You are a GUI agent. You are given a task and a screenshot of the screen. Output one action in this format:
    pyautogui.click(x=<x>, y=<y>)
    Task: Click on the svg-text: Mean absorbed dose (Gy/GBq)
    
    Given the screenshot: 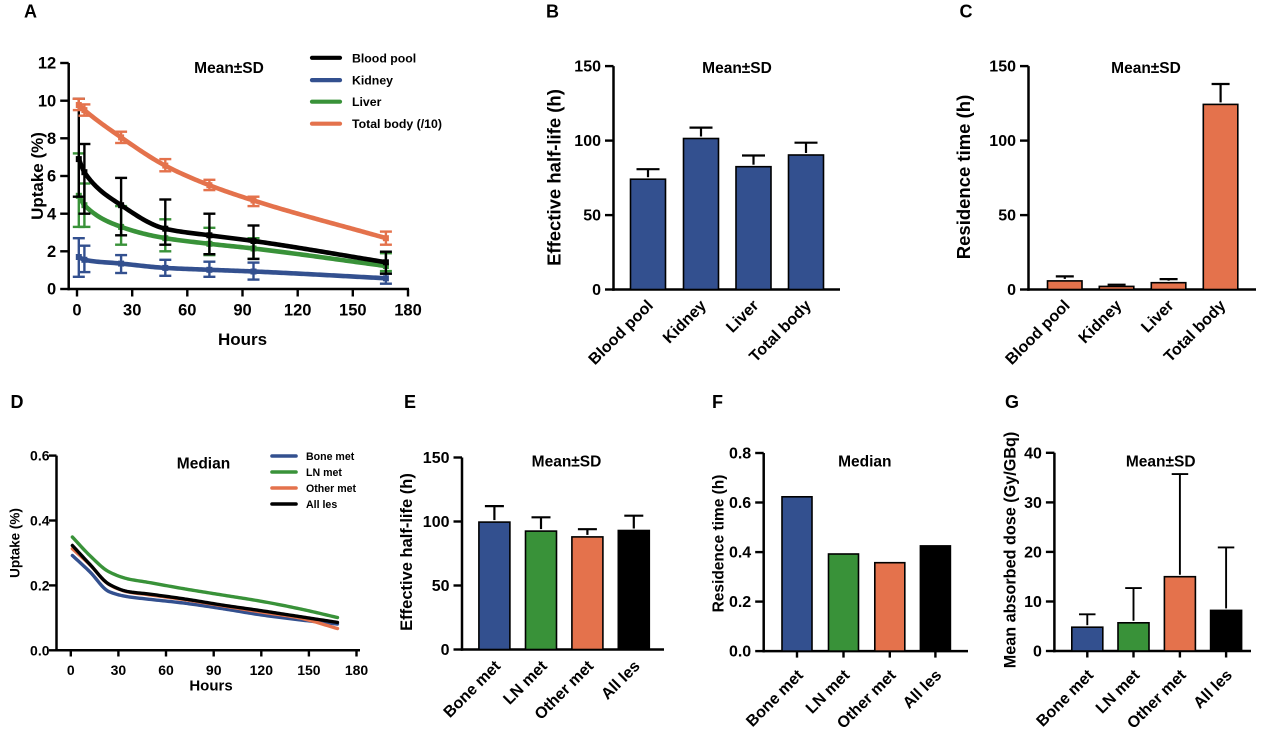 What is the action you would take?
    pyautogui.click(x=1011, y=550)
    